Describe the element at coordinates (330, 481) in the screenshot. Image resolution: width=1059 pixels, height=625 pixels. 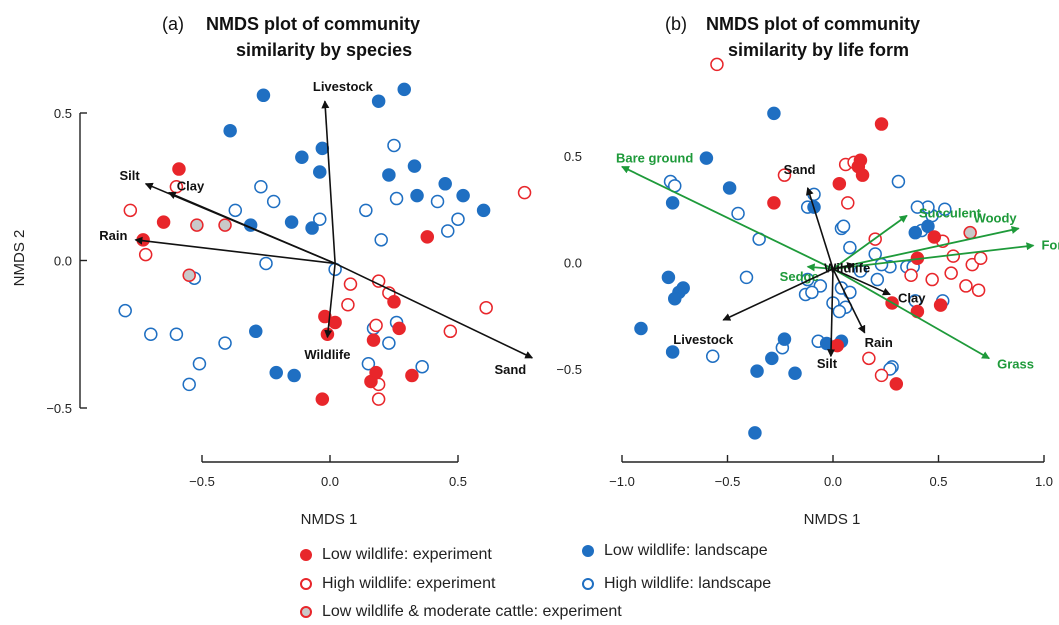
I see `x-tick-label: 0.0` at that location.